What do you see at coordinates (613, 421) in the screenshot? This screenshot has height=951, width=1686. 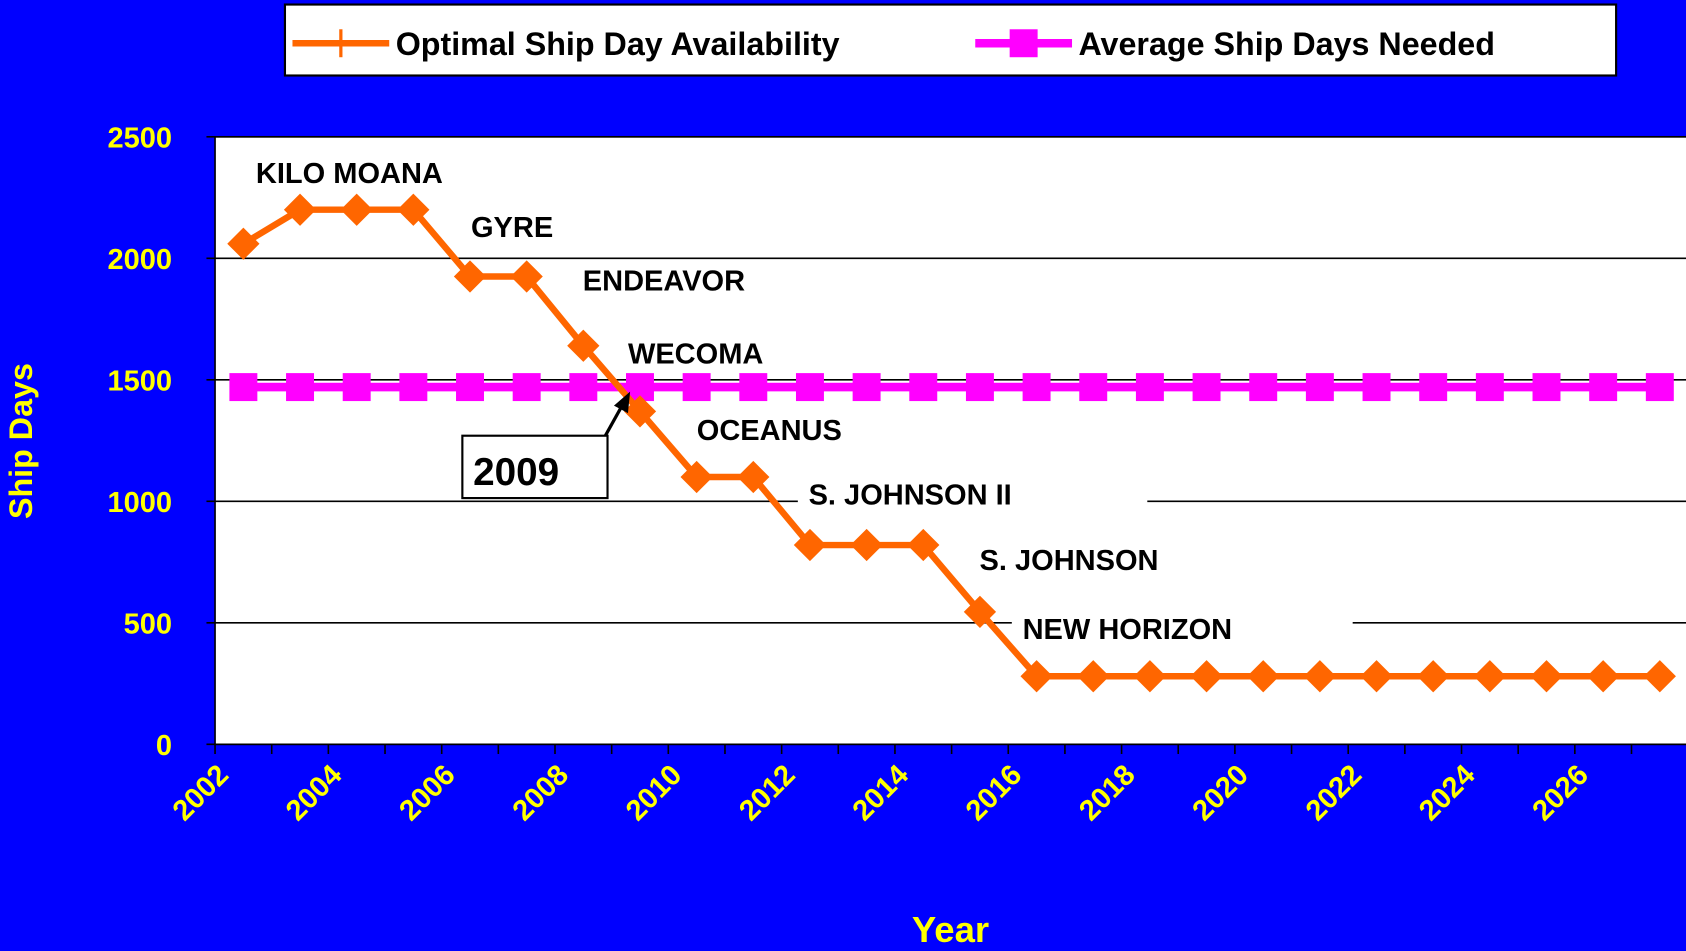 I see `callout-arrow` at bounding box center [613, 421].